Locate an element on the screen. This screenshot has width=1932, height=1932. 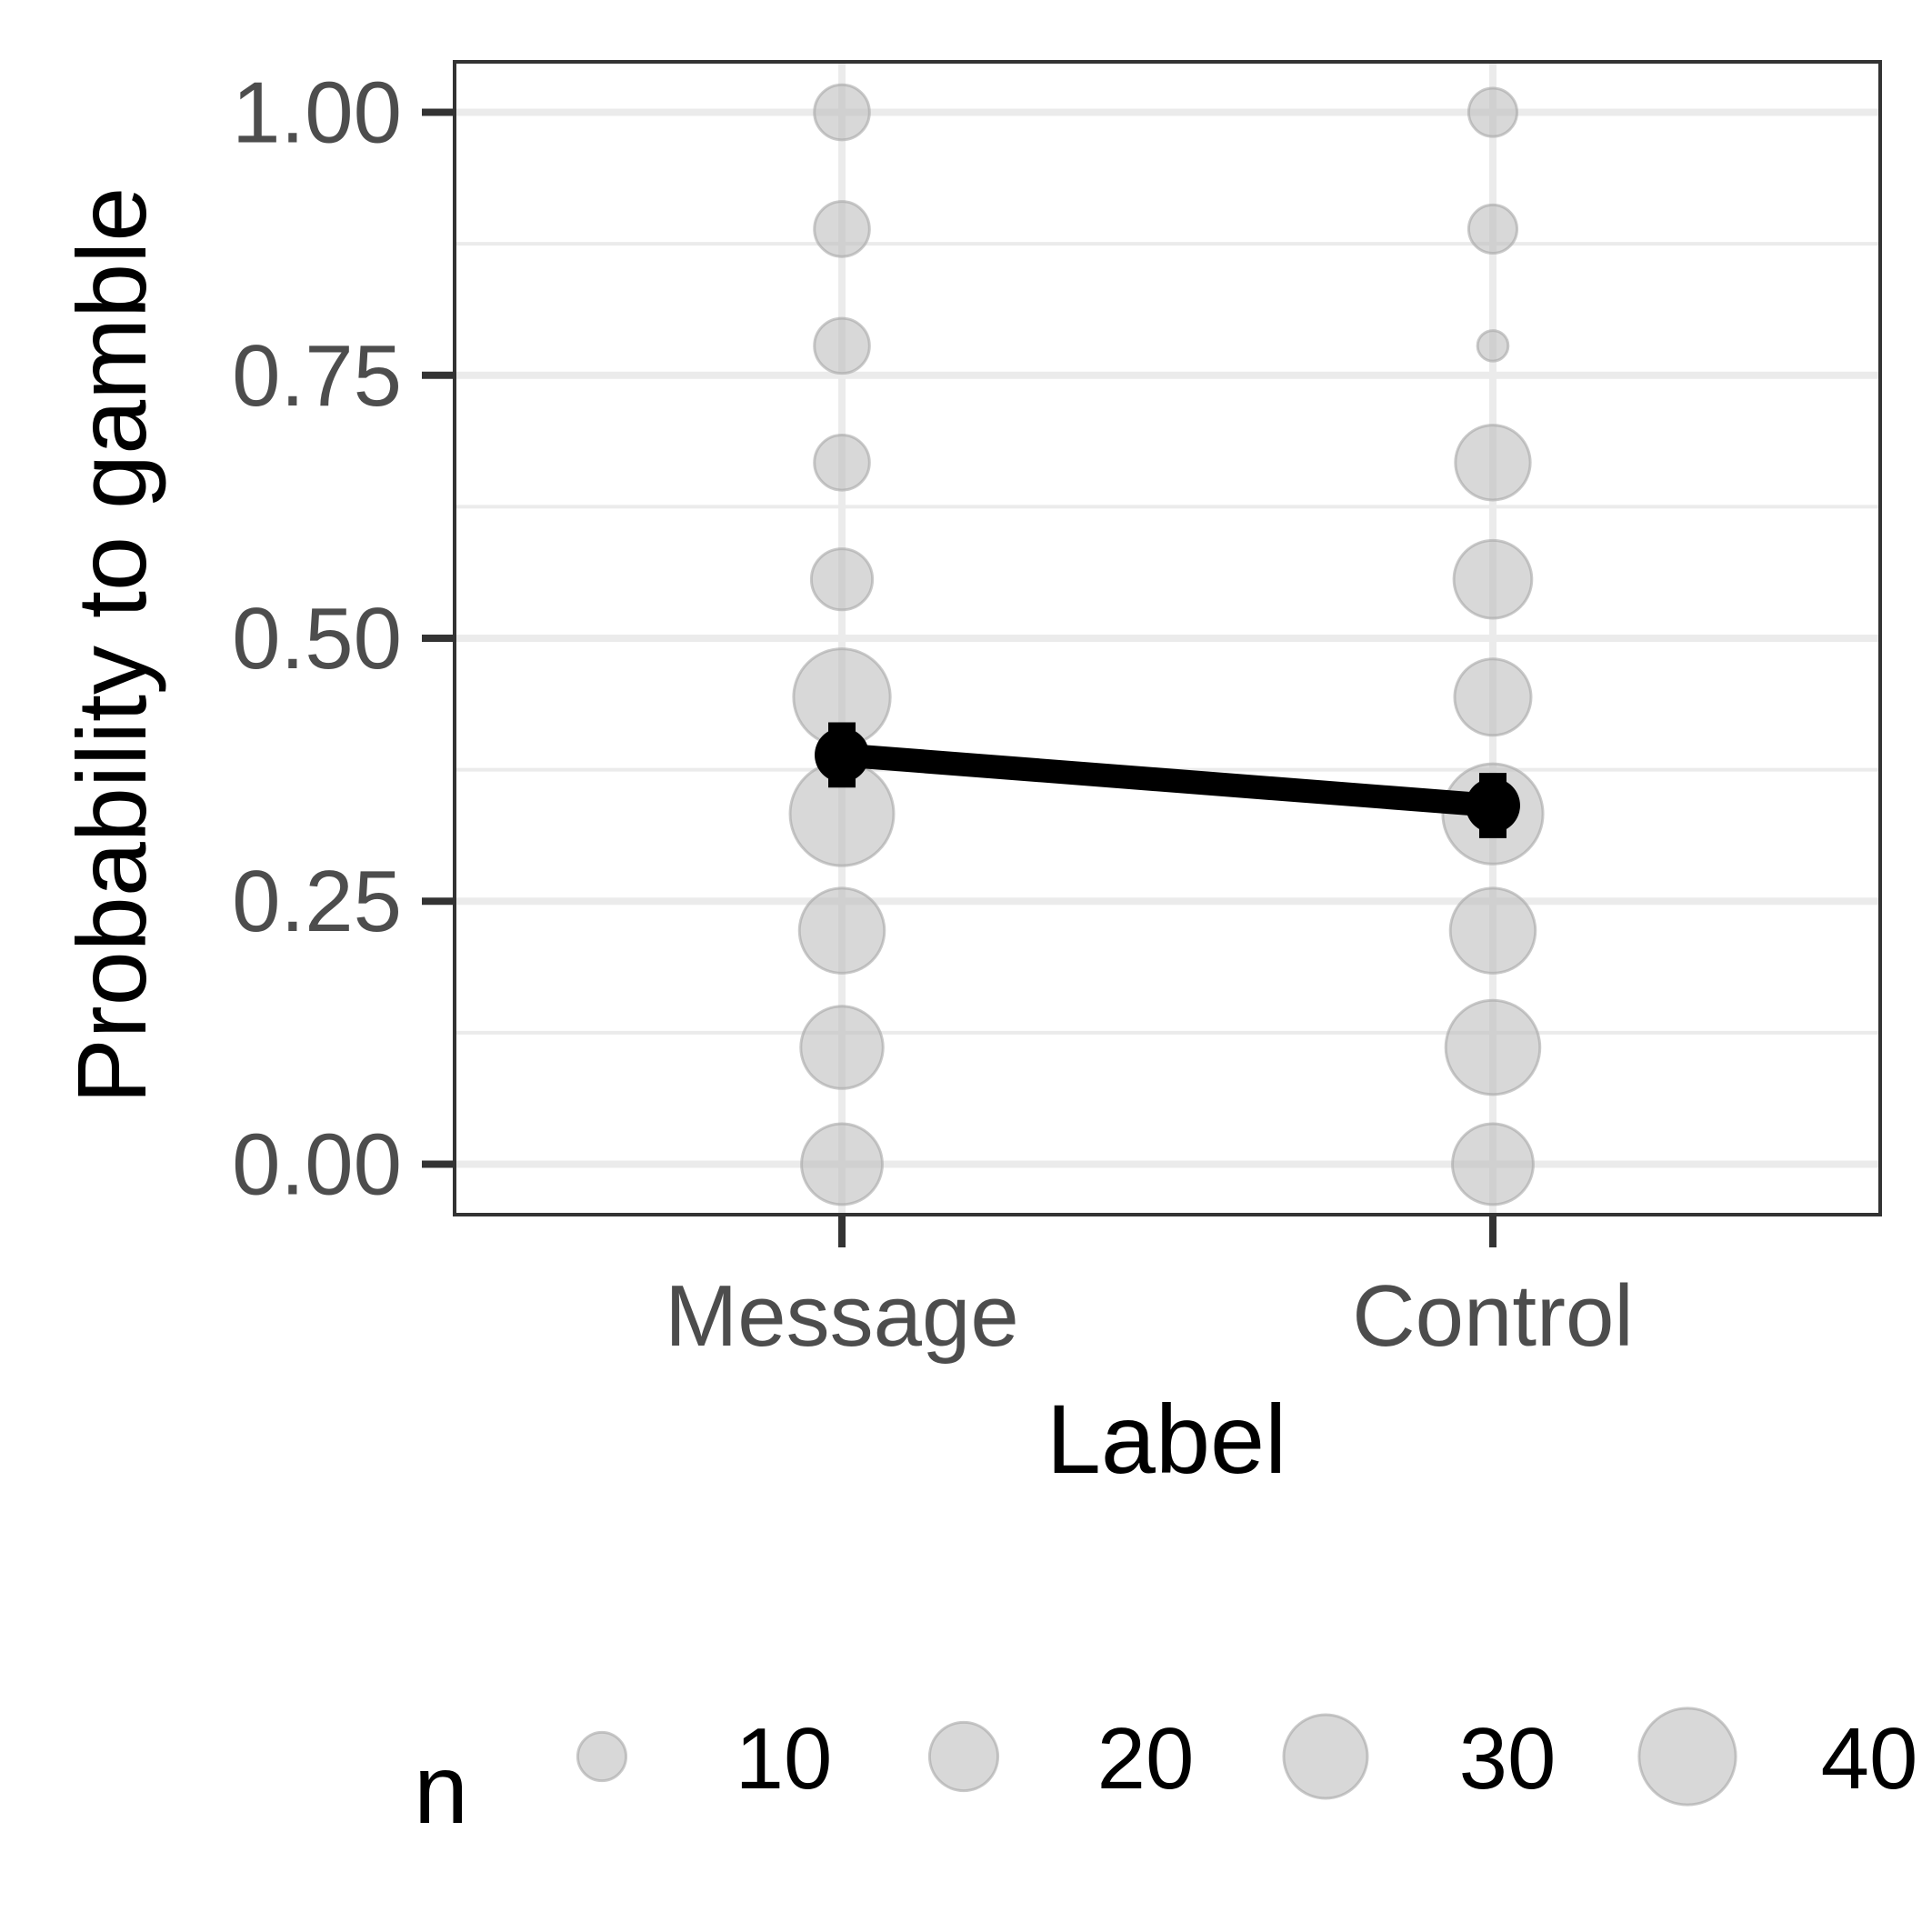
legend-label: 10 is located at coordinates (784, 1758).